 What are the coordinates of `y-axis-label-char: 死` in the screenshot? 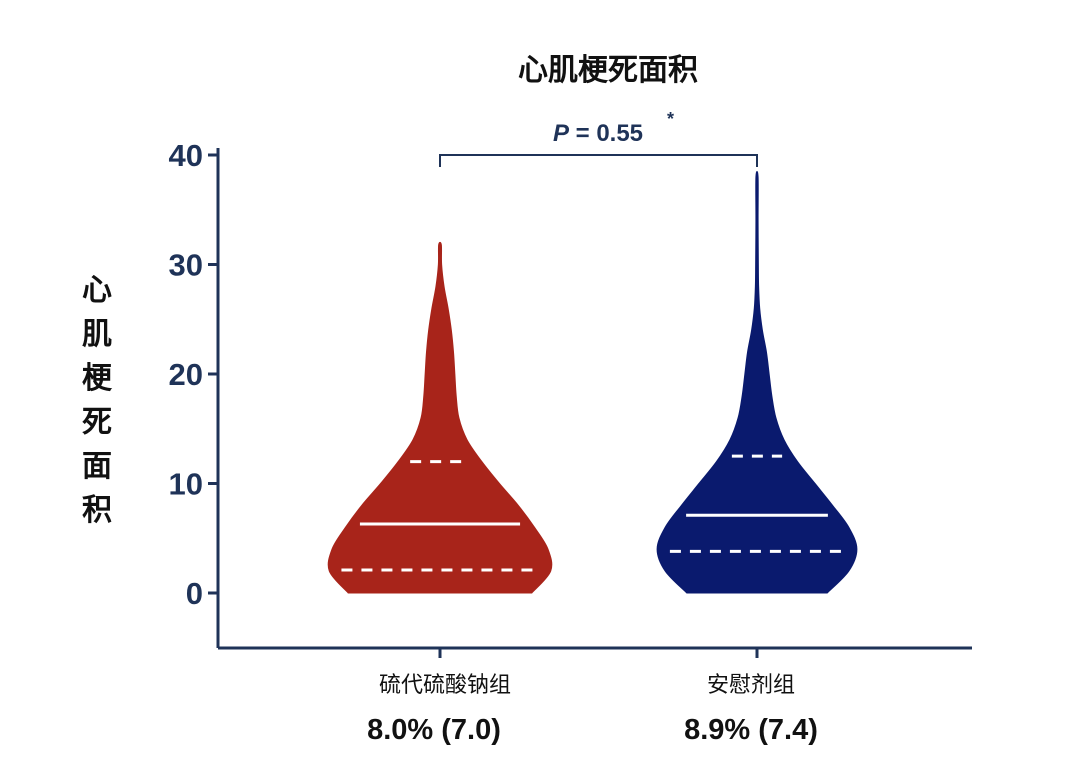 It's located at (97, 422).